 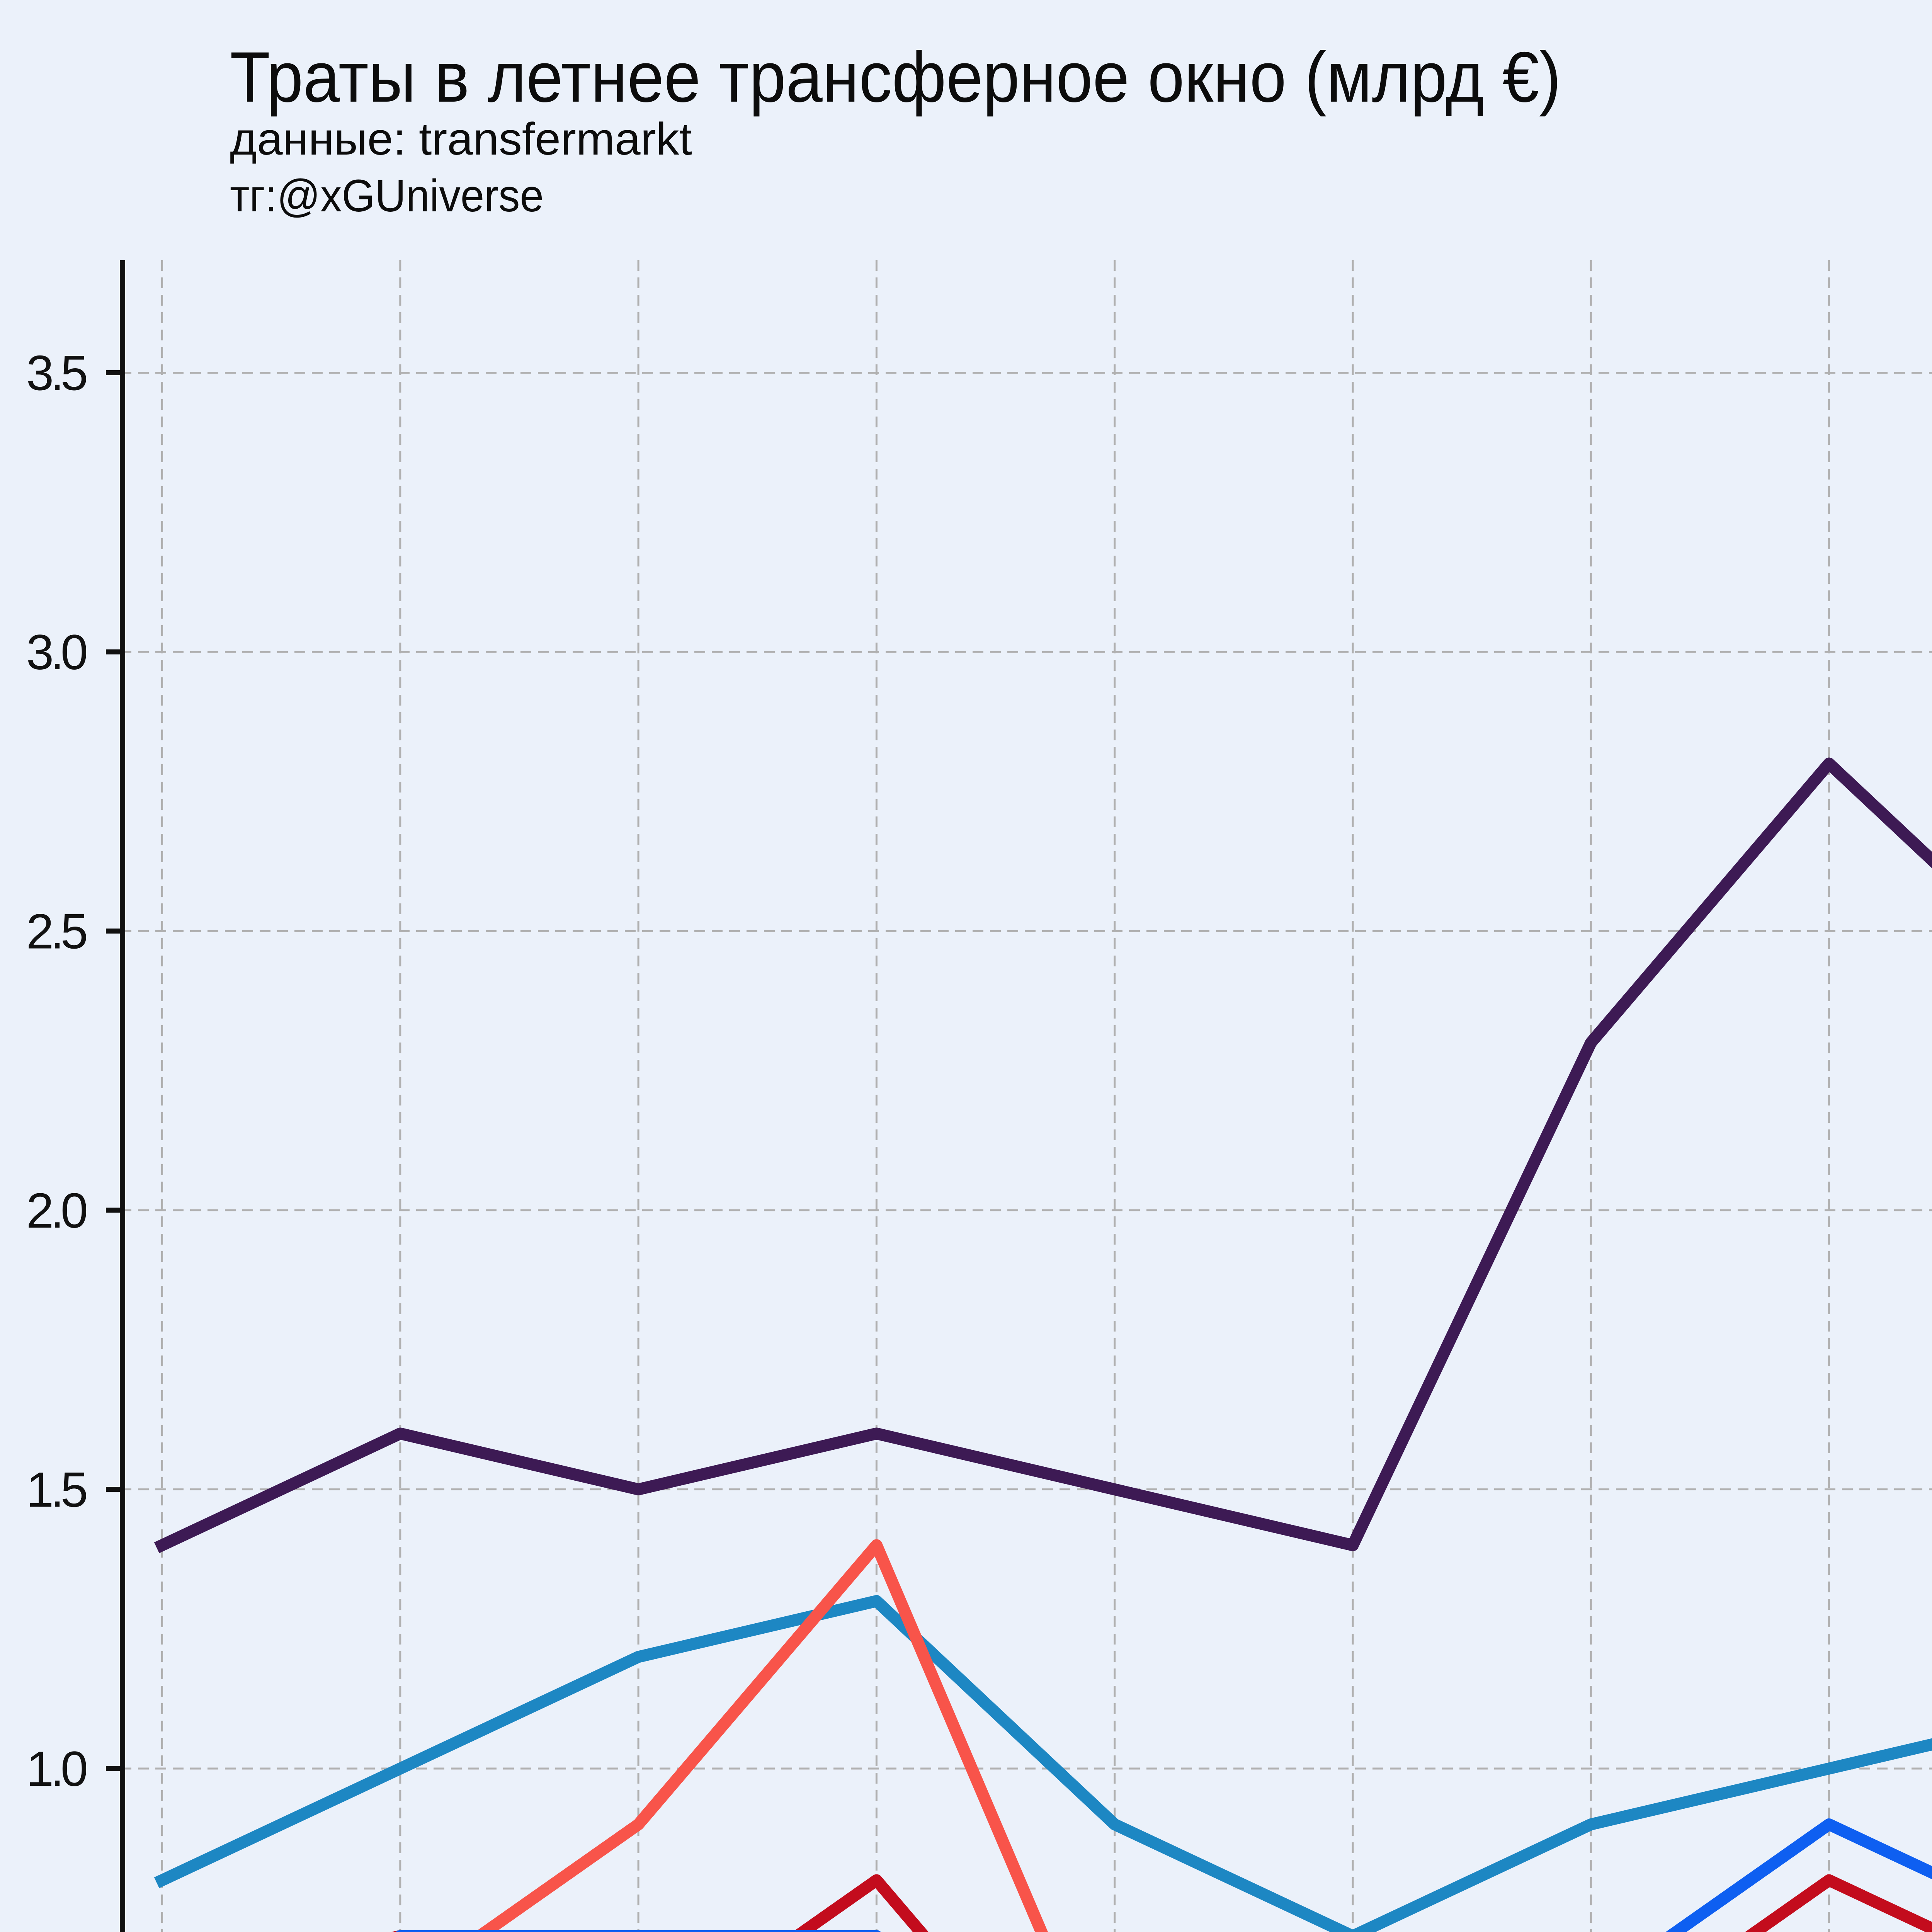 I want to click on svg-text: 3.5, so click(x=57, y=374).